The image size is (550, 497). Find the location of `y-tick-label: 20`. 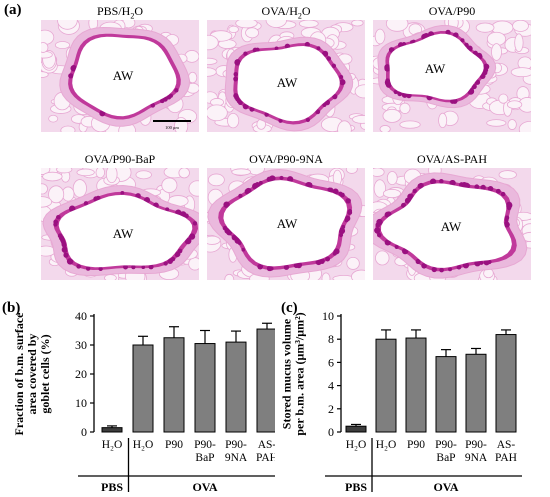

y-tick-label: 20 is located at coordinates (81, 374).